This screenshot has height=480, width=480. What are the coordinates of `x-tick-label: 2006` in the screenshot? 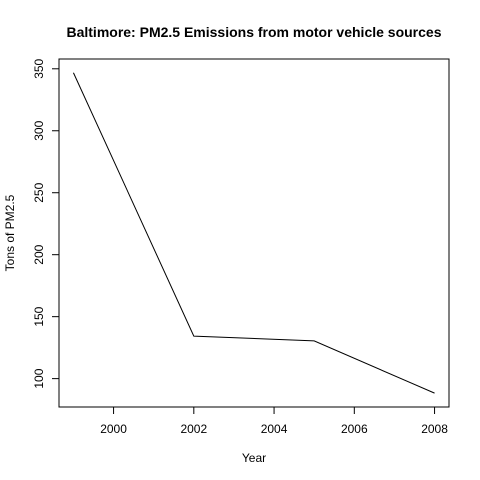 It's located at (354, 429).